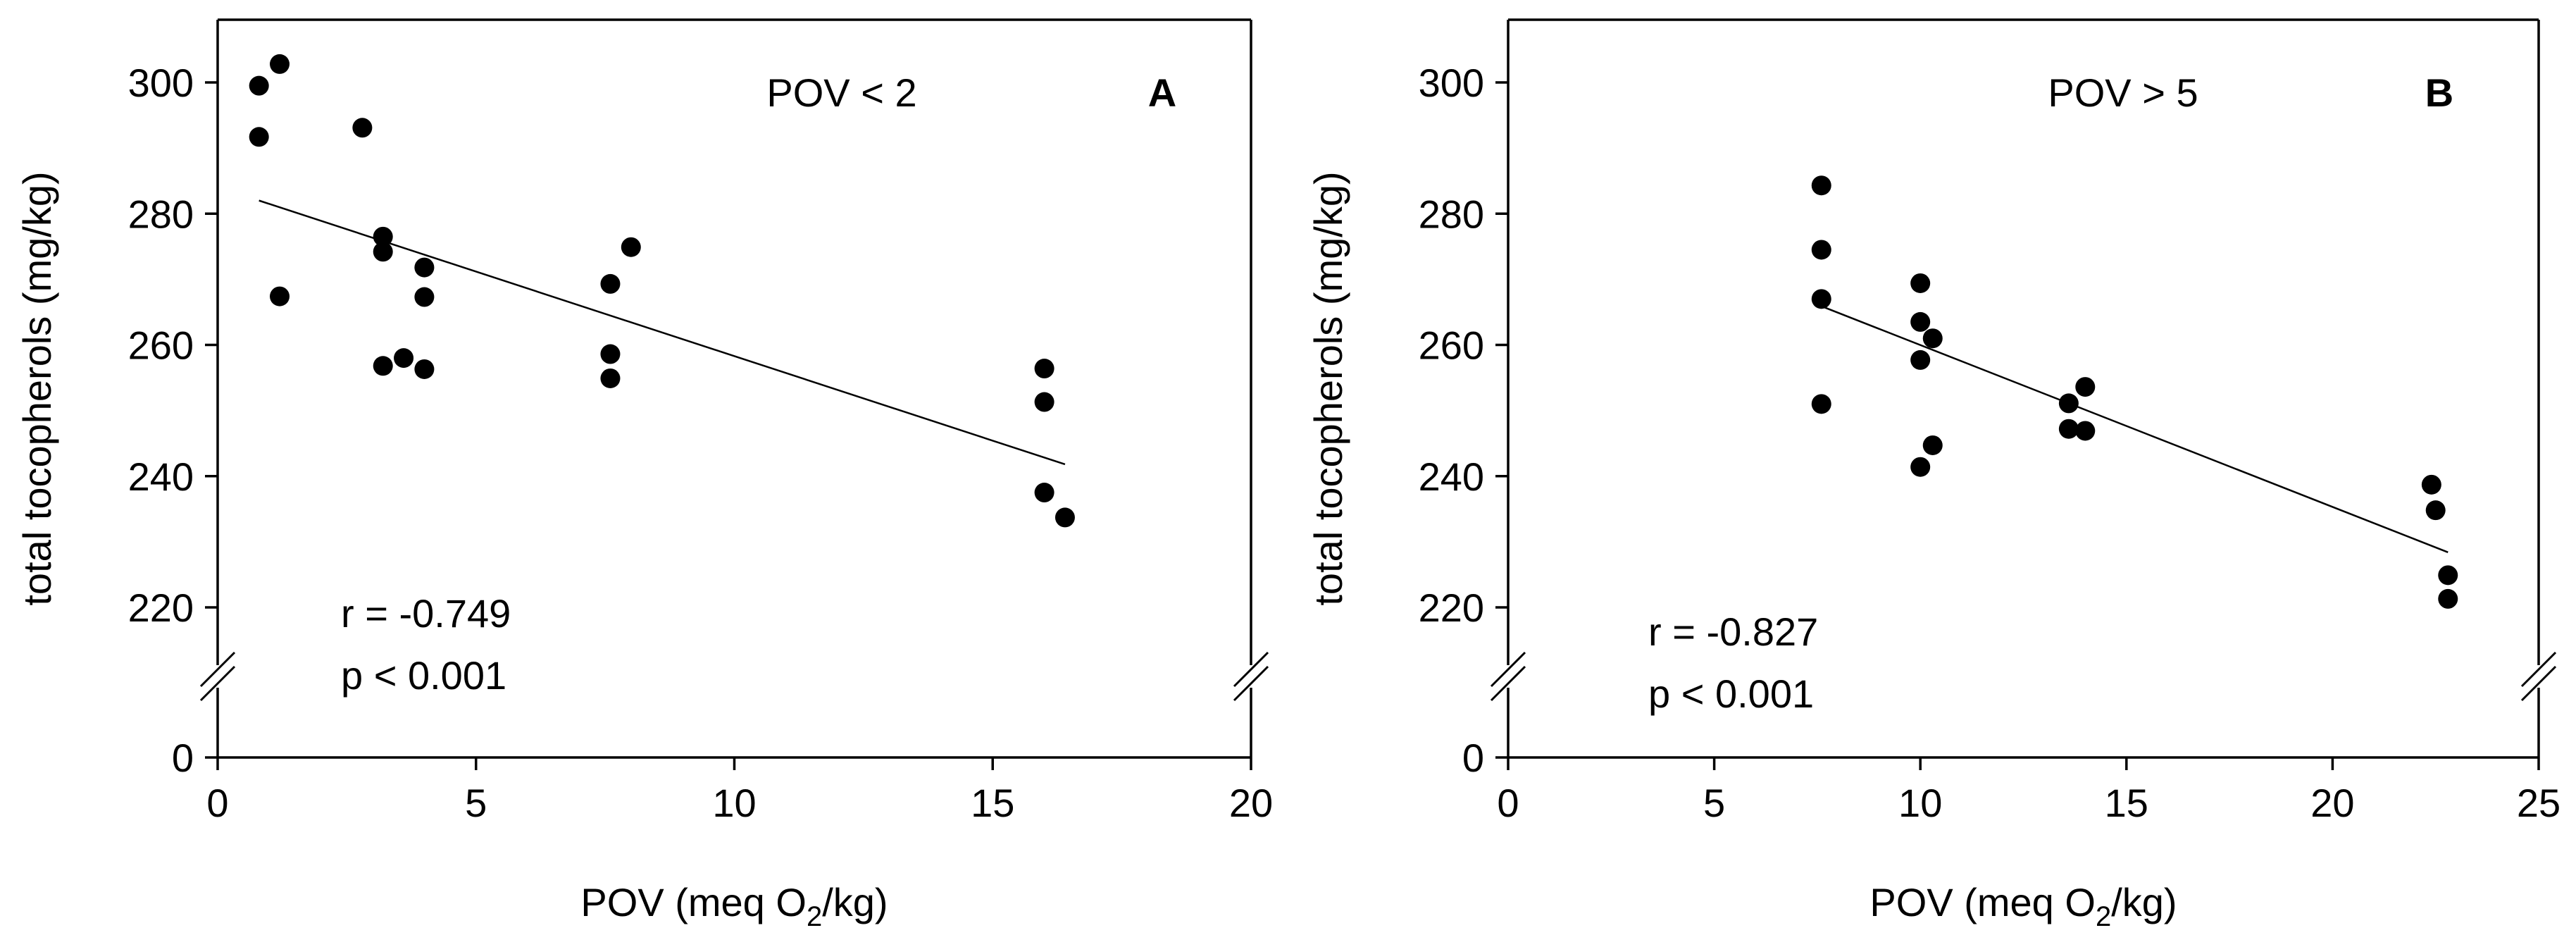 This screenshot has height=947, width=2576. I want to click on panel-a-y-tick-label: 220, so click(161, 608).